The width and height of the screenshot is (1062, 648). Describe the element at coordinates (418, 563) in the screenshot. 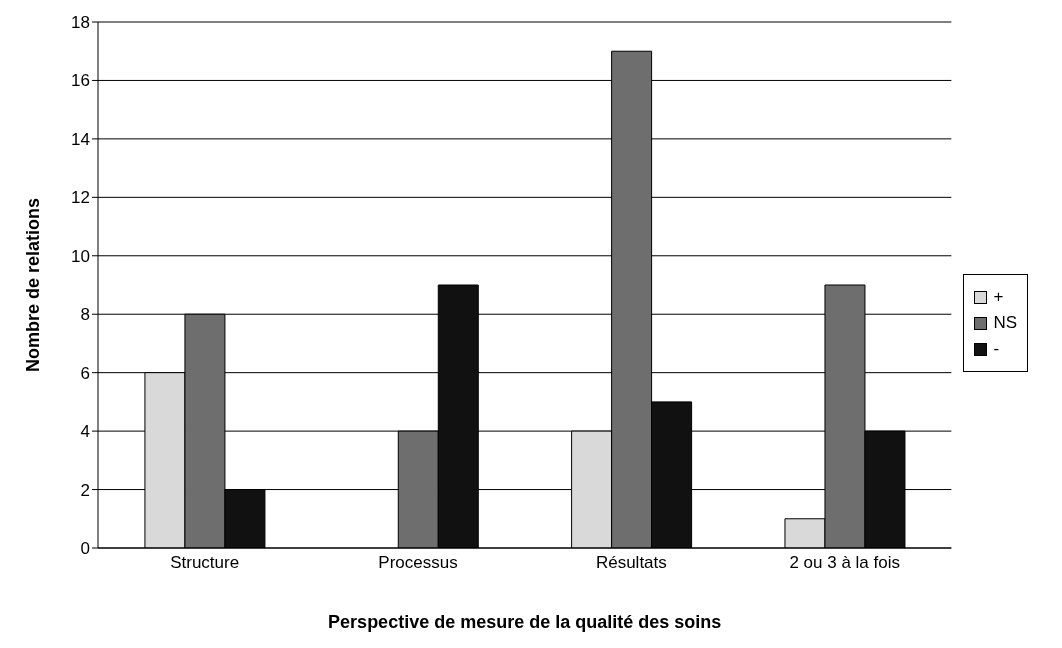

I see `x-tick-label: Processus` at that location.